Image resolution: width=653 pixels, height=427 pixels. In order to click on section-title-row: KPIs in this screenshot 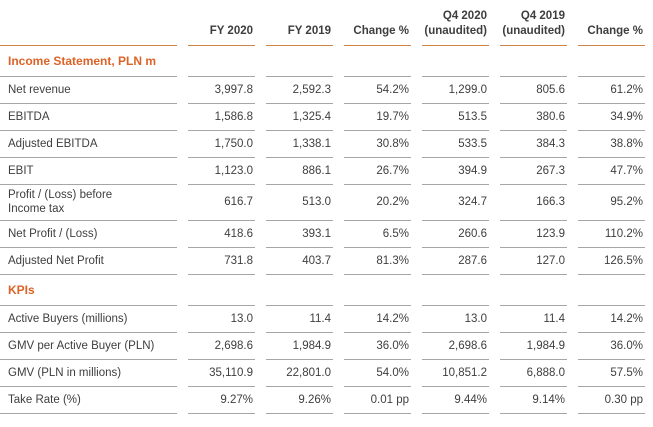, I will do `click(322, 290)`.